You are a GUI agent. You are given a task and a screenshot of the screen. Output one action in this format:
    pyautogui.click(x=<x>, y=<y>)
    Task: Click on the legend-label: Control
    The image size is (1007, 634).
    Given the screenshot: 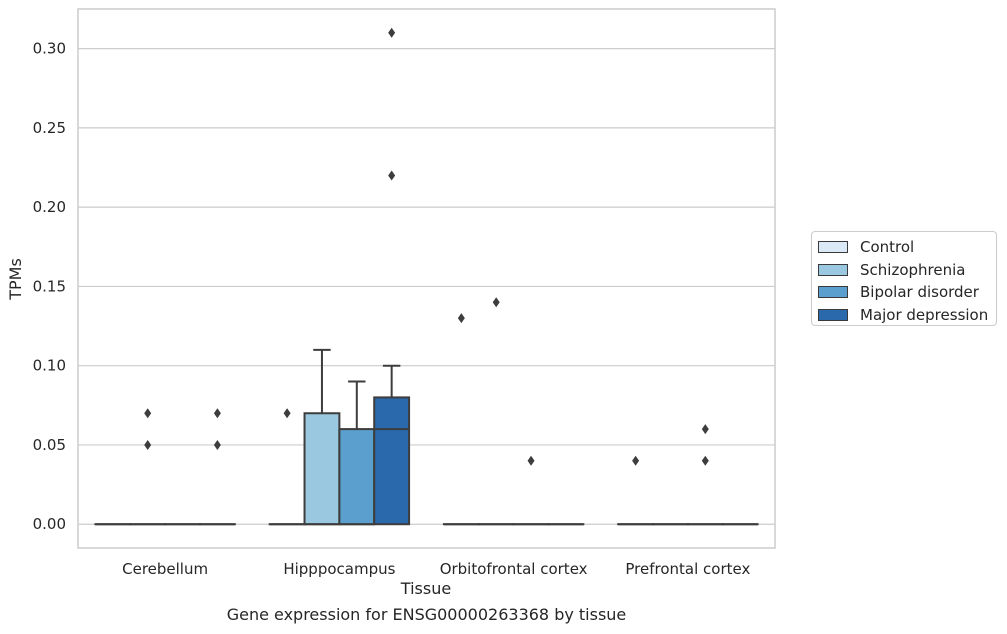 What is the action you would take?
    pyautogui.click(x=887, y=247)
    